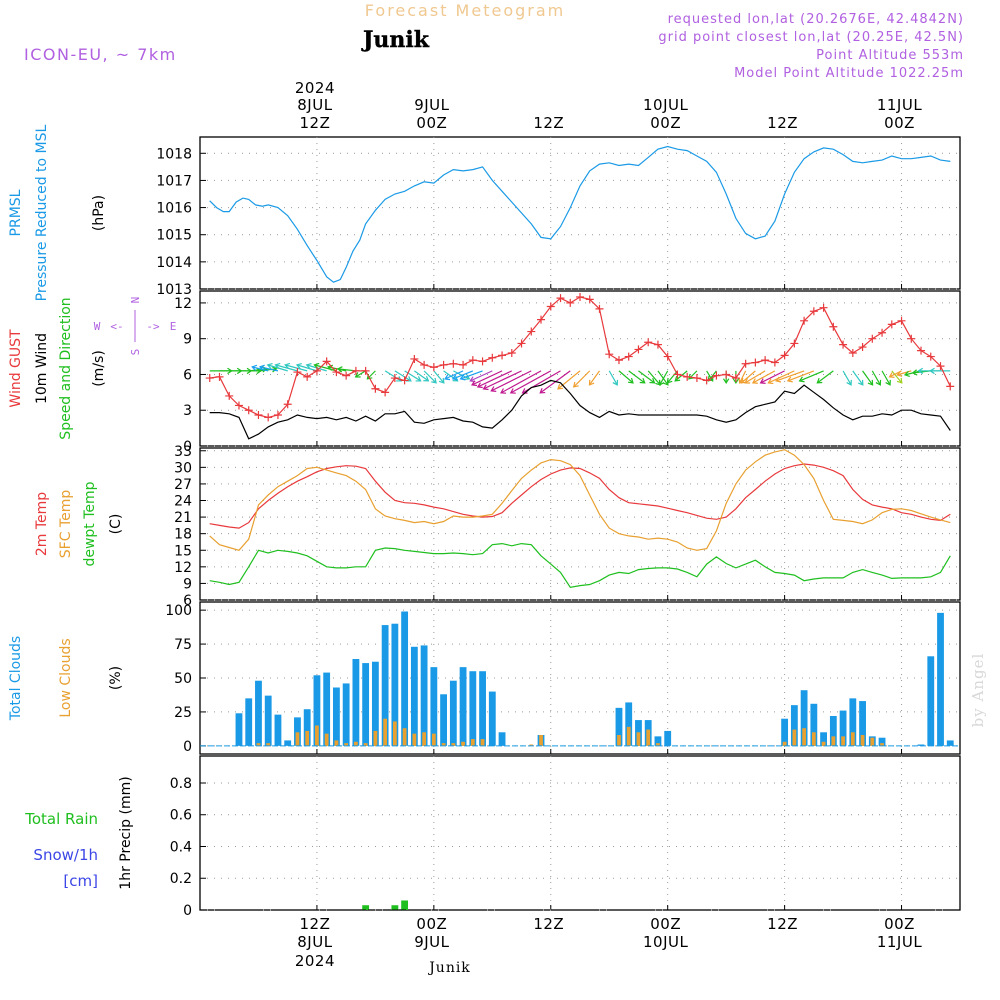  I want to click on requested-coords: requested lon,lat (20.2676E, 42.4842N), so click(816, 19).